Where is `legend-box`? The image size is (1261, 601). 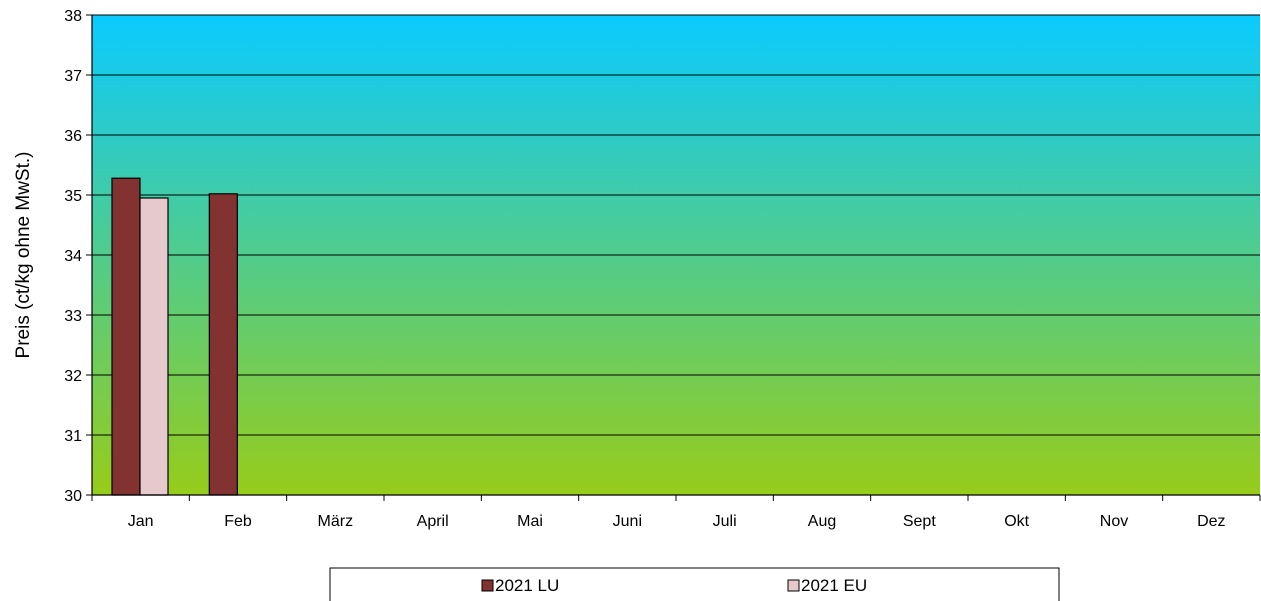
legend-box is located at coordinates (694, 584).